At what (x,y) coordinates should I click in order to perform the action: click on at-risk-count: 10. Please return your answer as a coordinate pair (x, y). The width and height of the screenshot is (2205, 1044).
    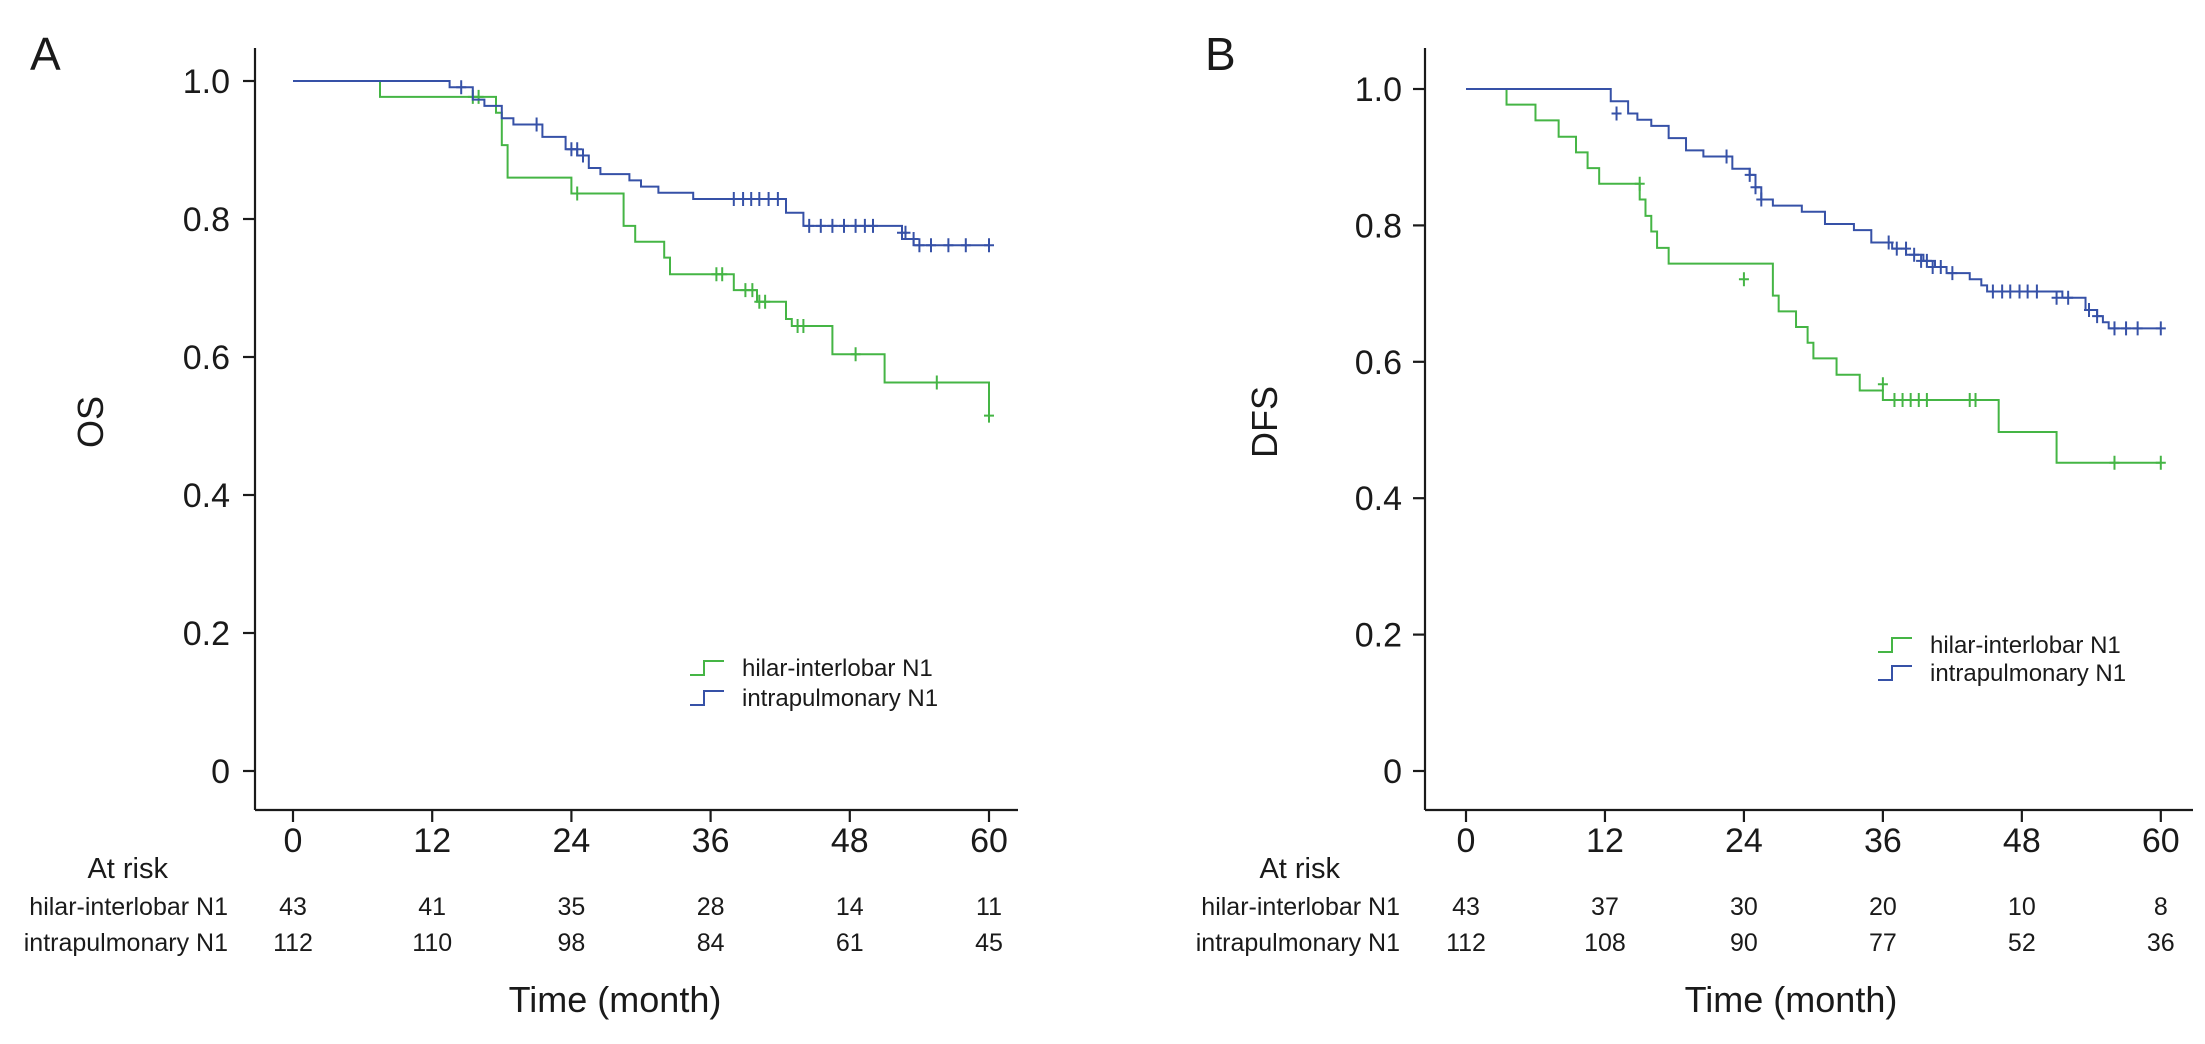
    Looking at the image, I should click on (2022, 907).